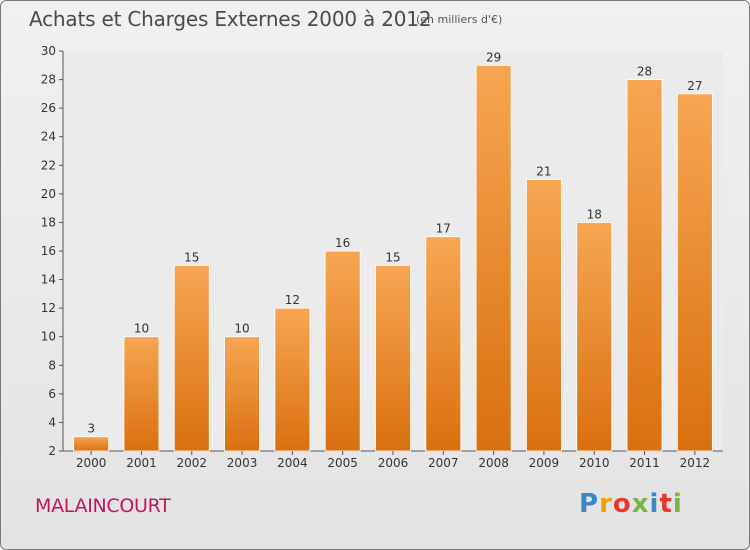 This screenshot has height=550, width=750. Describe the element at coordinates (48, 165) in the screenshot. I see `y-tick-label: 22` at that location.